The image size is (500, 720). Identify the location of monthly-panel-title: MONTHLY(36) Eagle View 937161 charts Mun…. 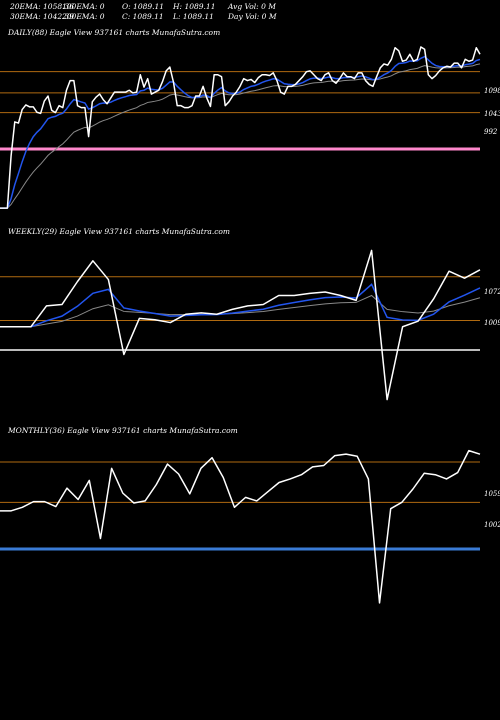
(123, 430).